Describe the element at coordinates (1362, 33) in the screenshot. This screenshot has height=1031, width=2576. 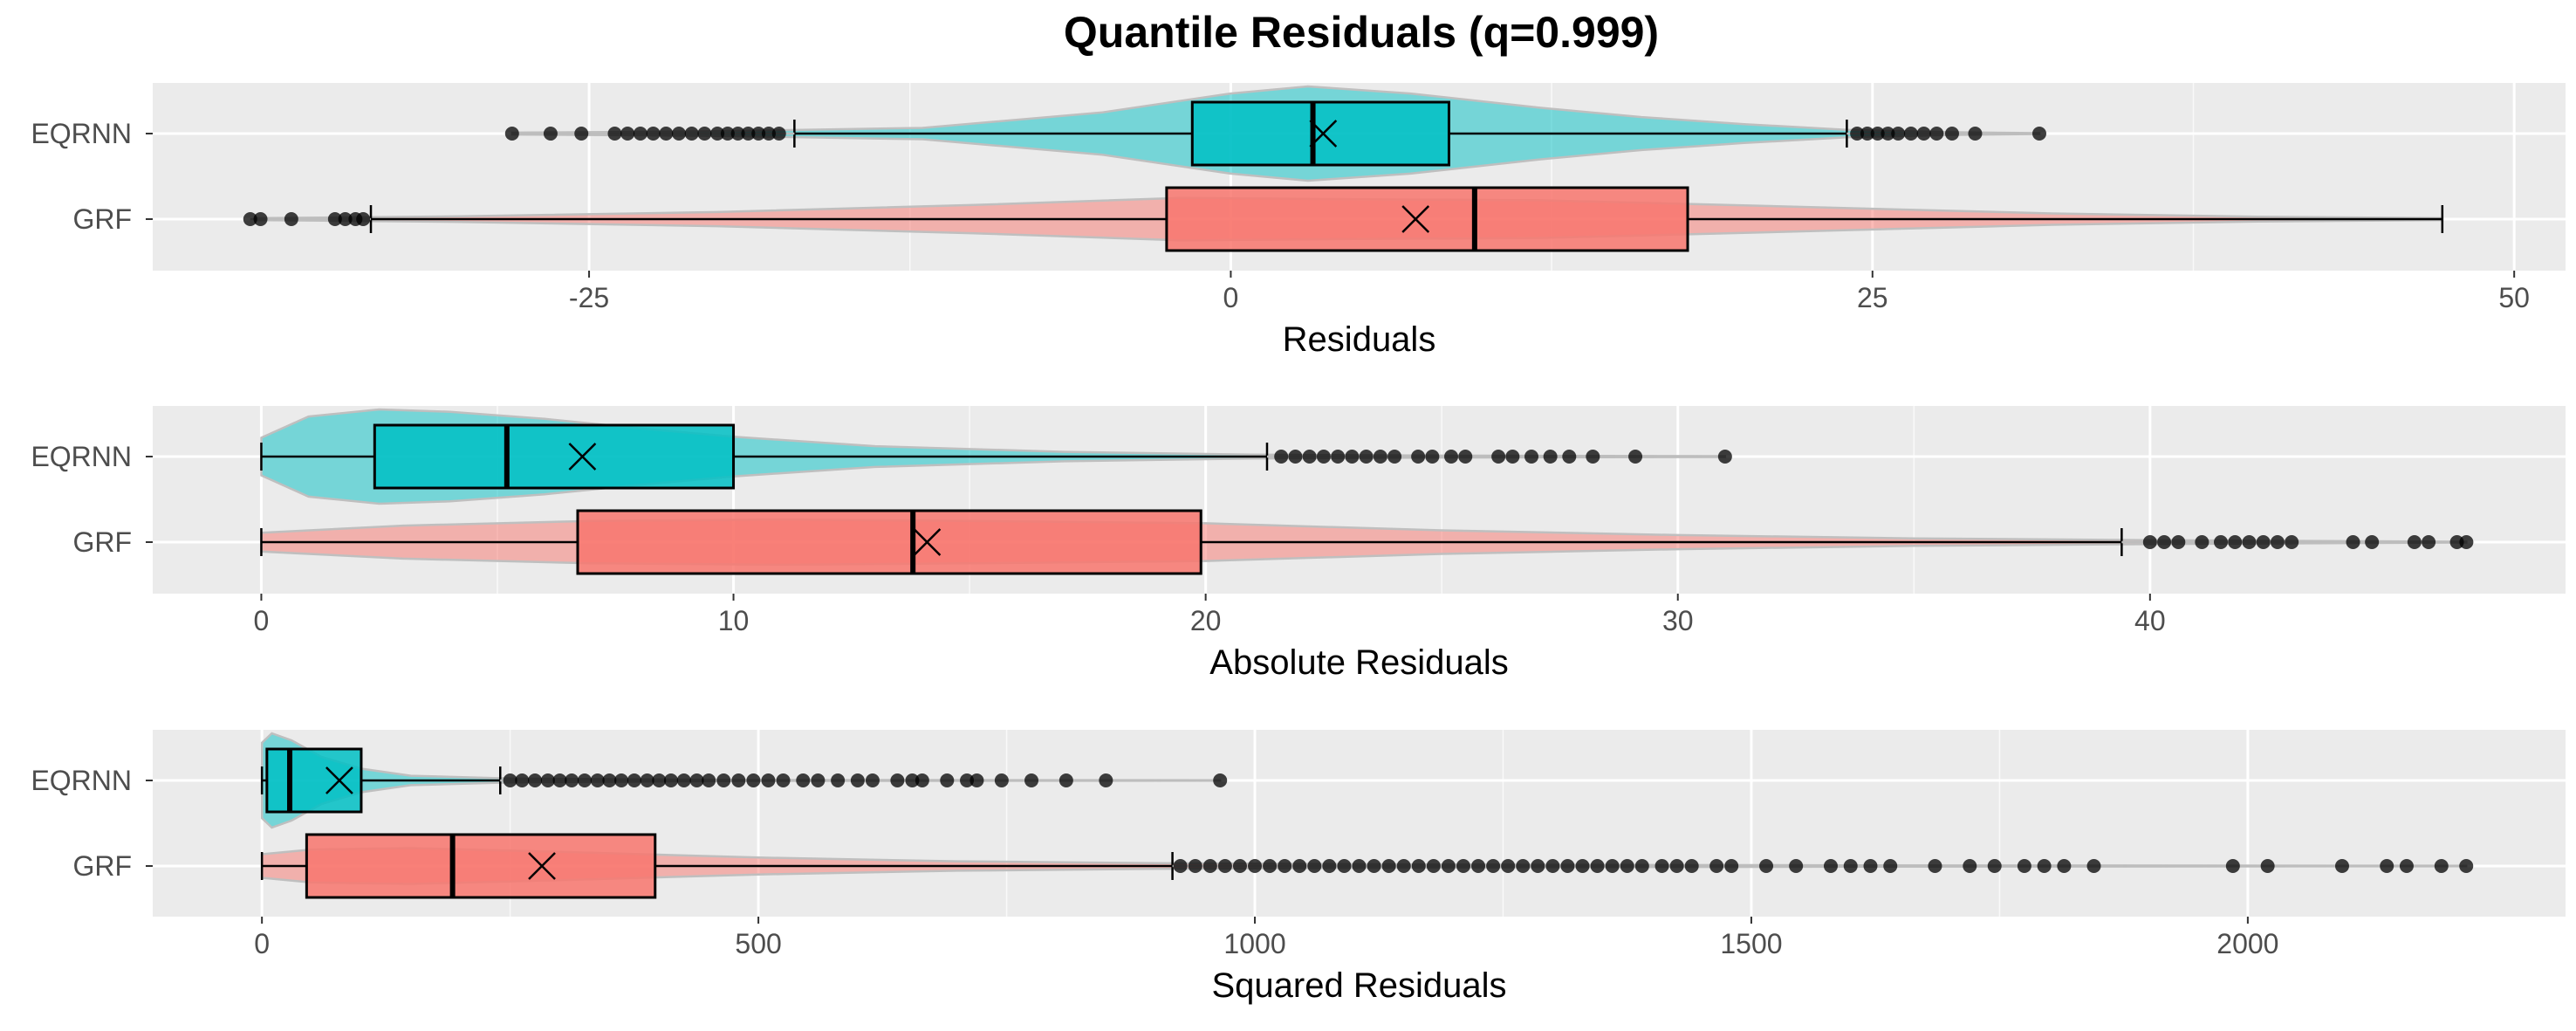
I see `chart-title: Quantile Residuals (q=0.999)` at that location.